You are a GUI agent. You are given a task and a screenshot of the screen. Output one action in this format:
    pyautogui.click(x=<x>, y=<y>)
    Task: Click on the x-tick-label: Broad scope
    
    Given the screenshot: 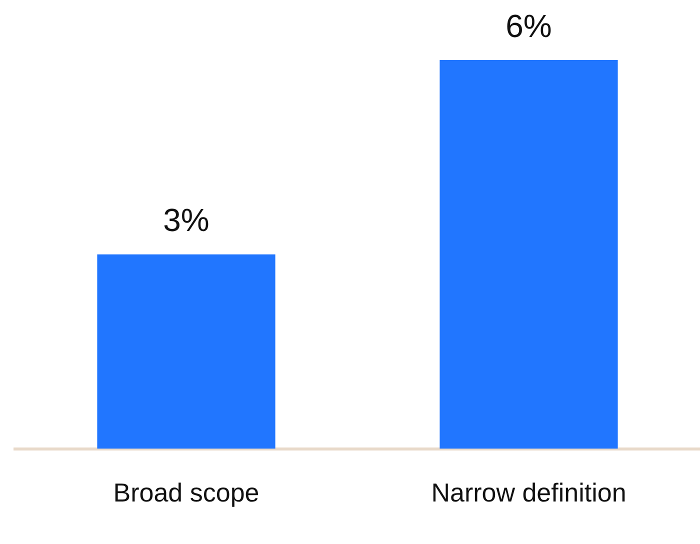 What is the action you would take?
    pyautogui.click(x=186, y=493)
    